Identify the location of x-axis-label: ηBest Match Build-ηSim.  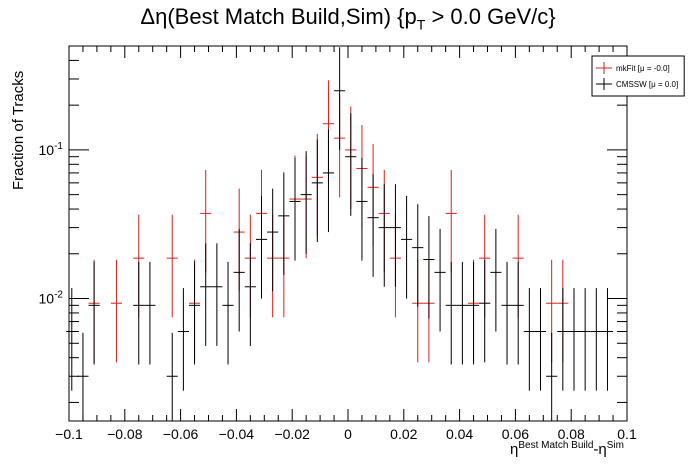
(567, 449).